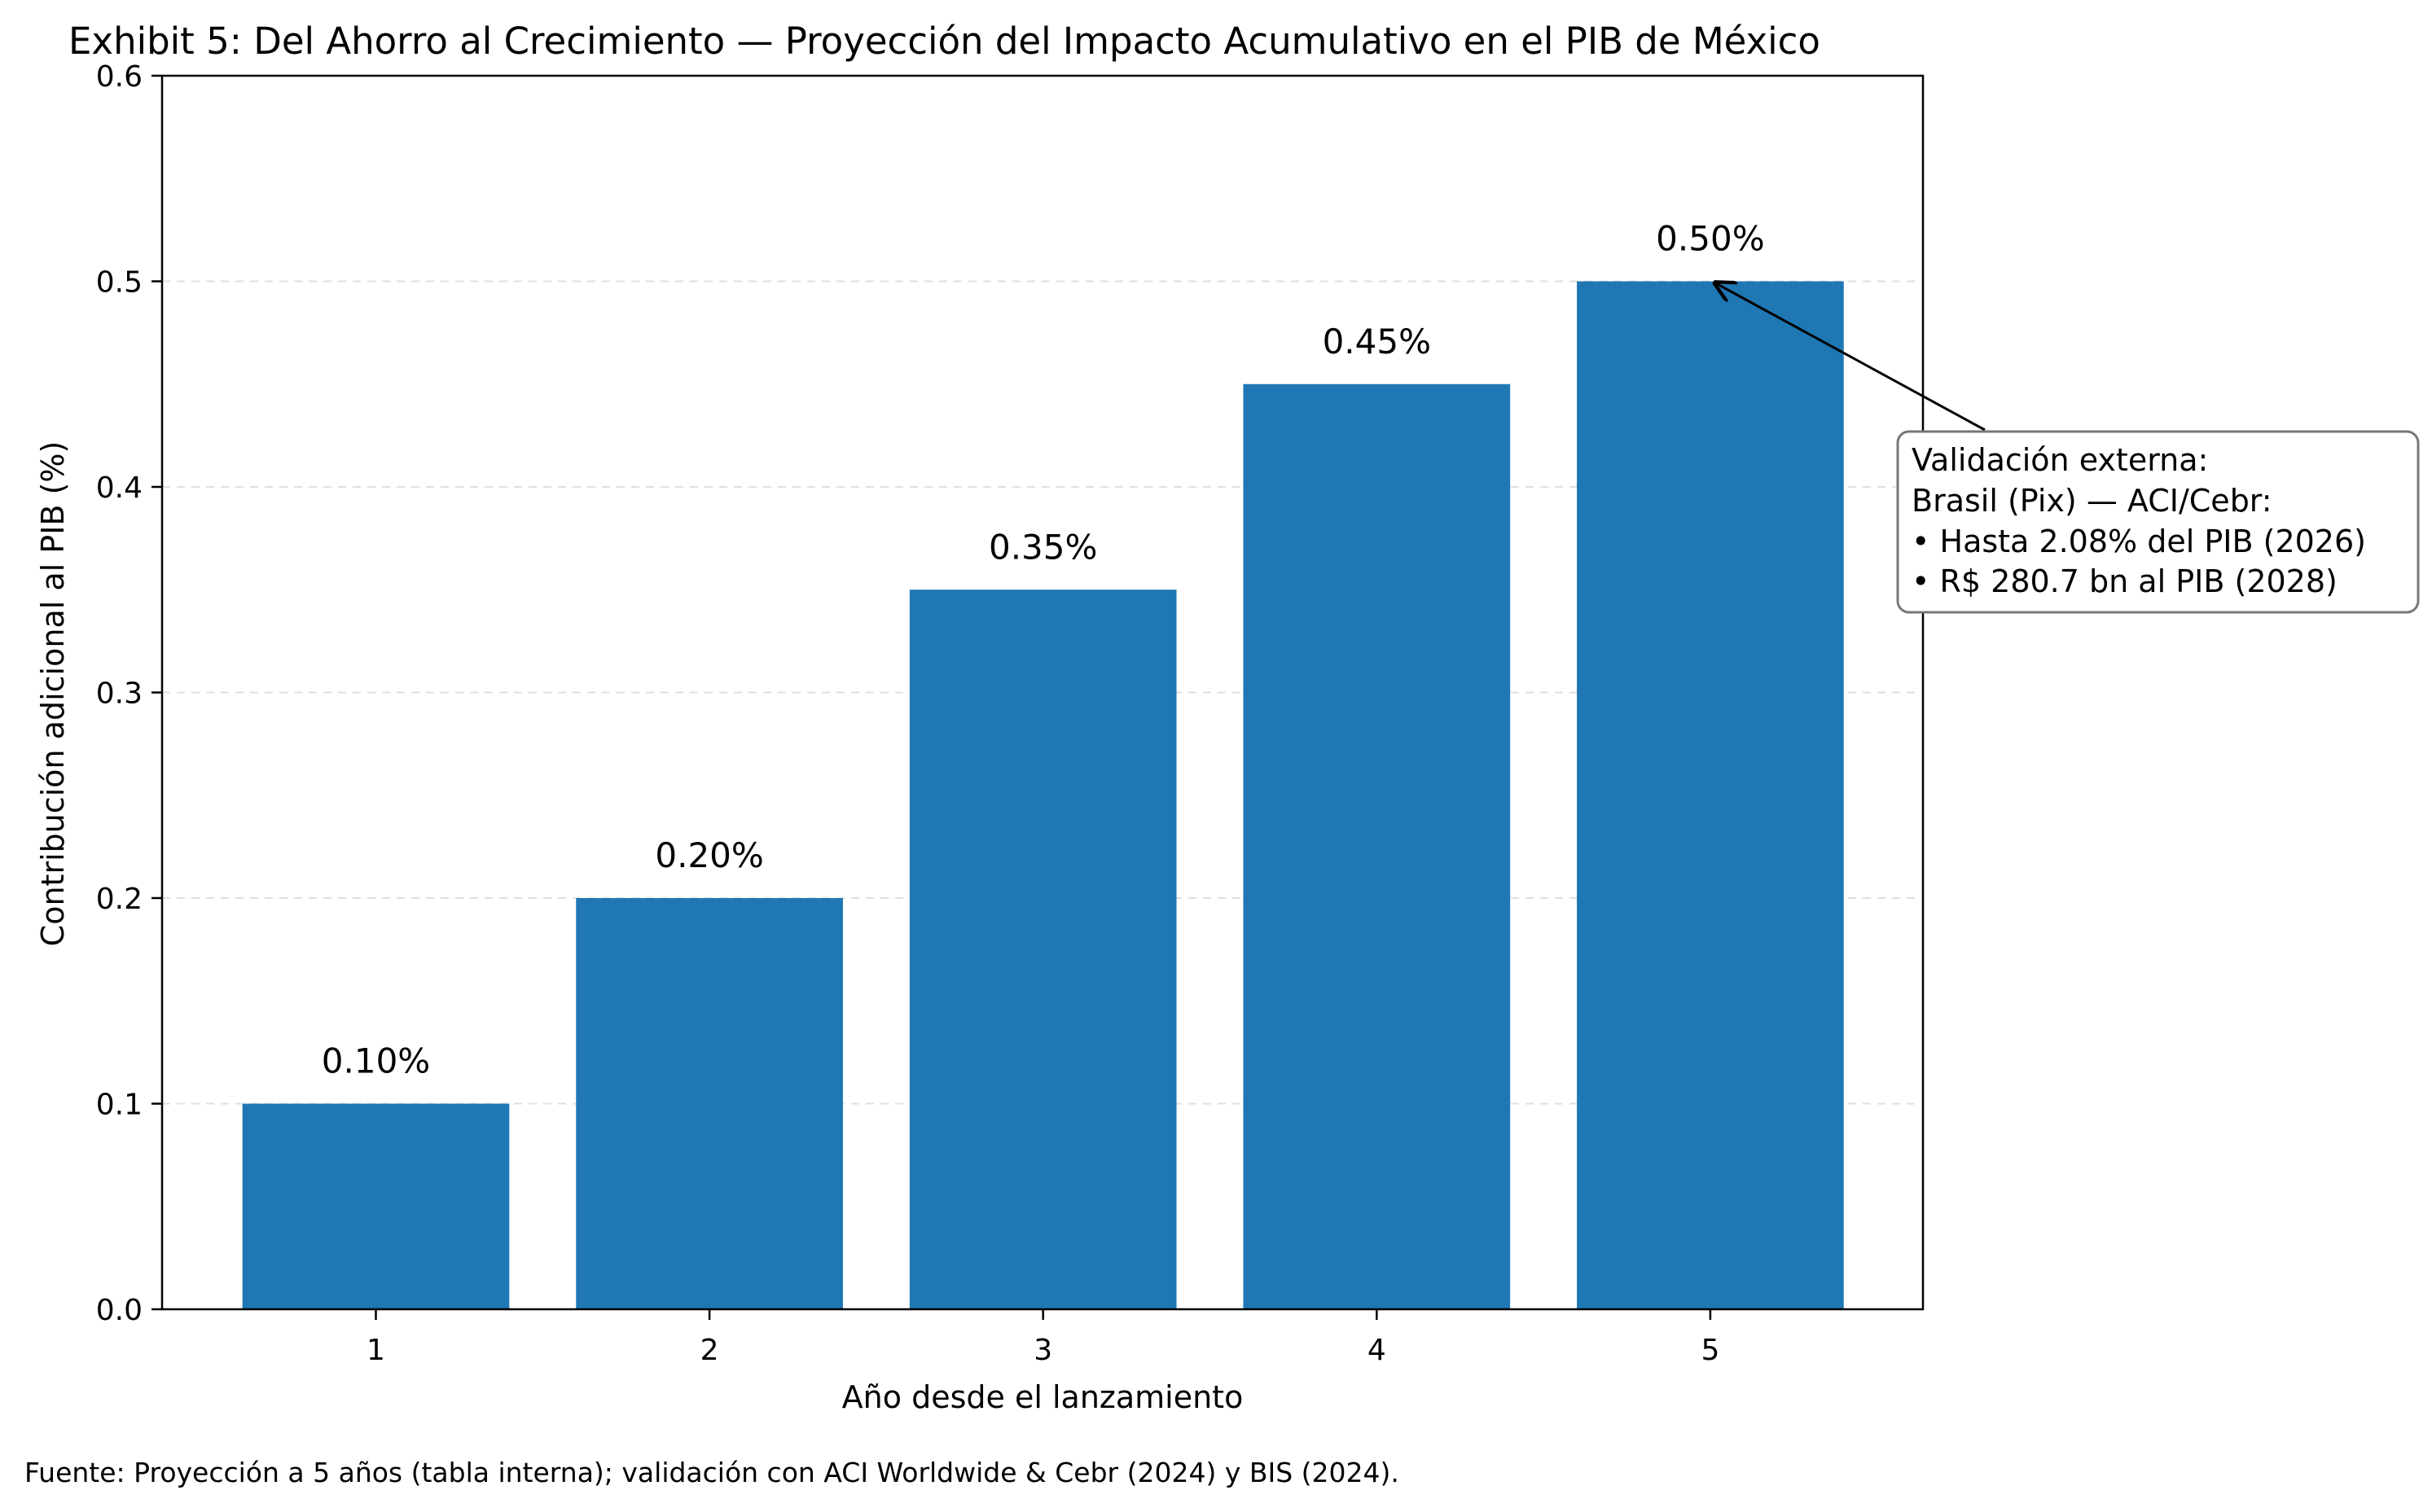 Image resolution: width=2432 pixels, height=1512 pixels. What do you see at coordinates (710, 1350) in the screenshot?
I see `x-tick-label: 2` at bounding box center [710, 1350].